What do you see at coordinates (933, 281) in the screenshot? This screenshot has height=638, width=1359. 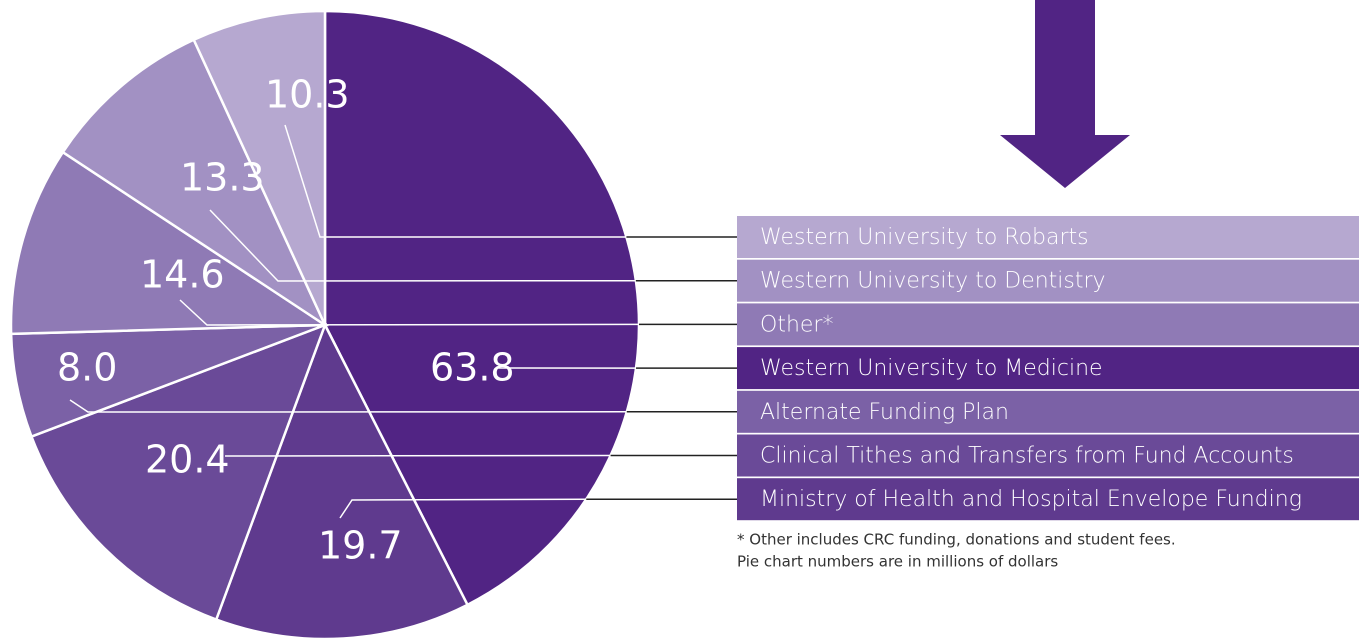 I see `legend-label: Western University to Dentistry` at bounding box center [933, 281].